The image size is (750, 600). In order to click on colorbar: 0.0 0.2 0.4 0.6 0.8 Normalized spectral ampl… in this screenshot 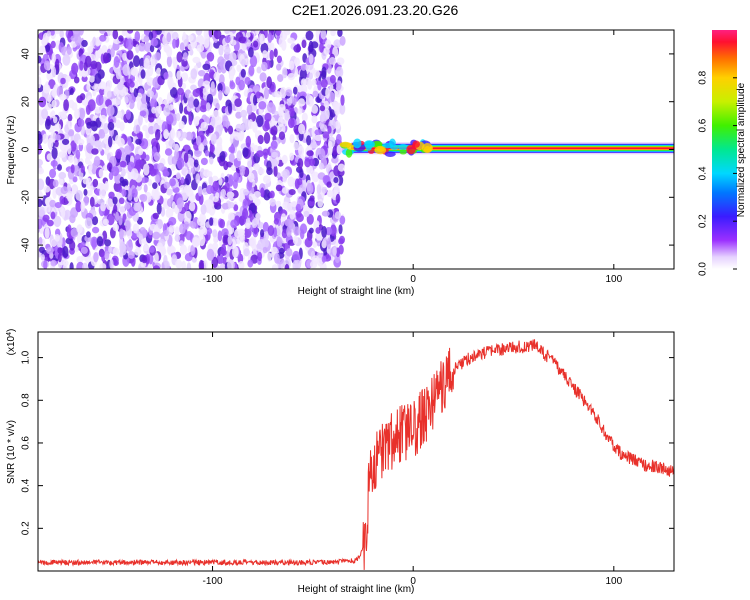, I will do `click(722, 153)`.